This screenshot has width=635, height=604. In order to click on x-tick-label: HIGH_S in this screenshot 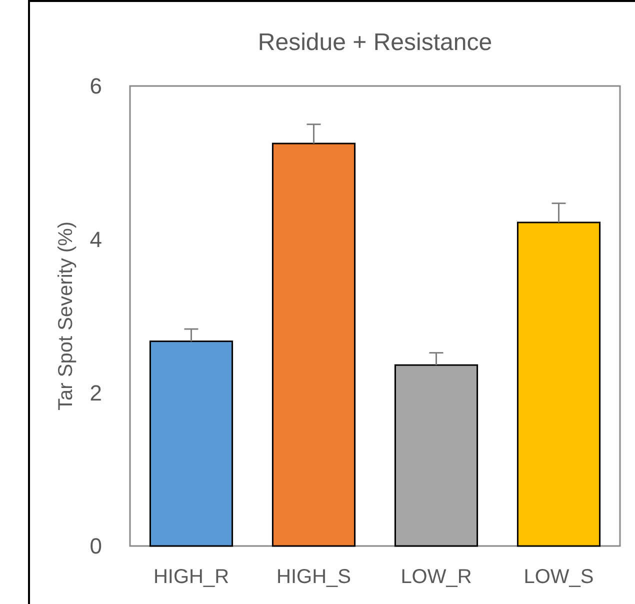, I will do `click(313, 577)`.